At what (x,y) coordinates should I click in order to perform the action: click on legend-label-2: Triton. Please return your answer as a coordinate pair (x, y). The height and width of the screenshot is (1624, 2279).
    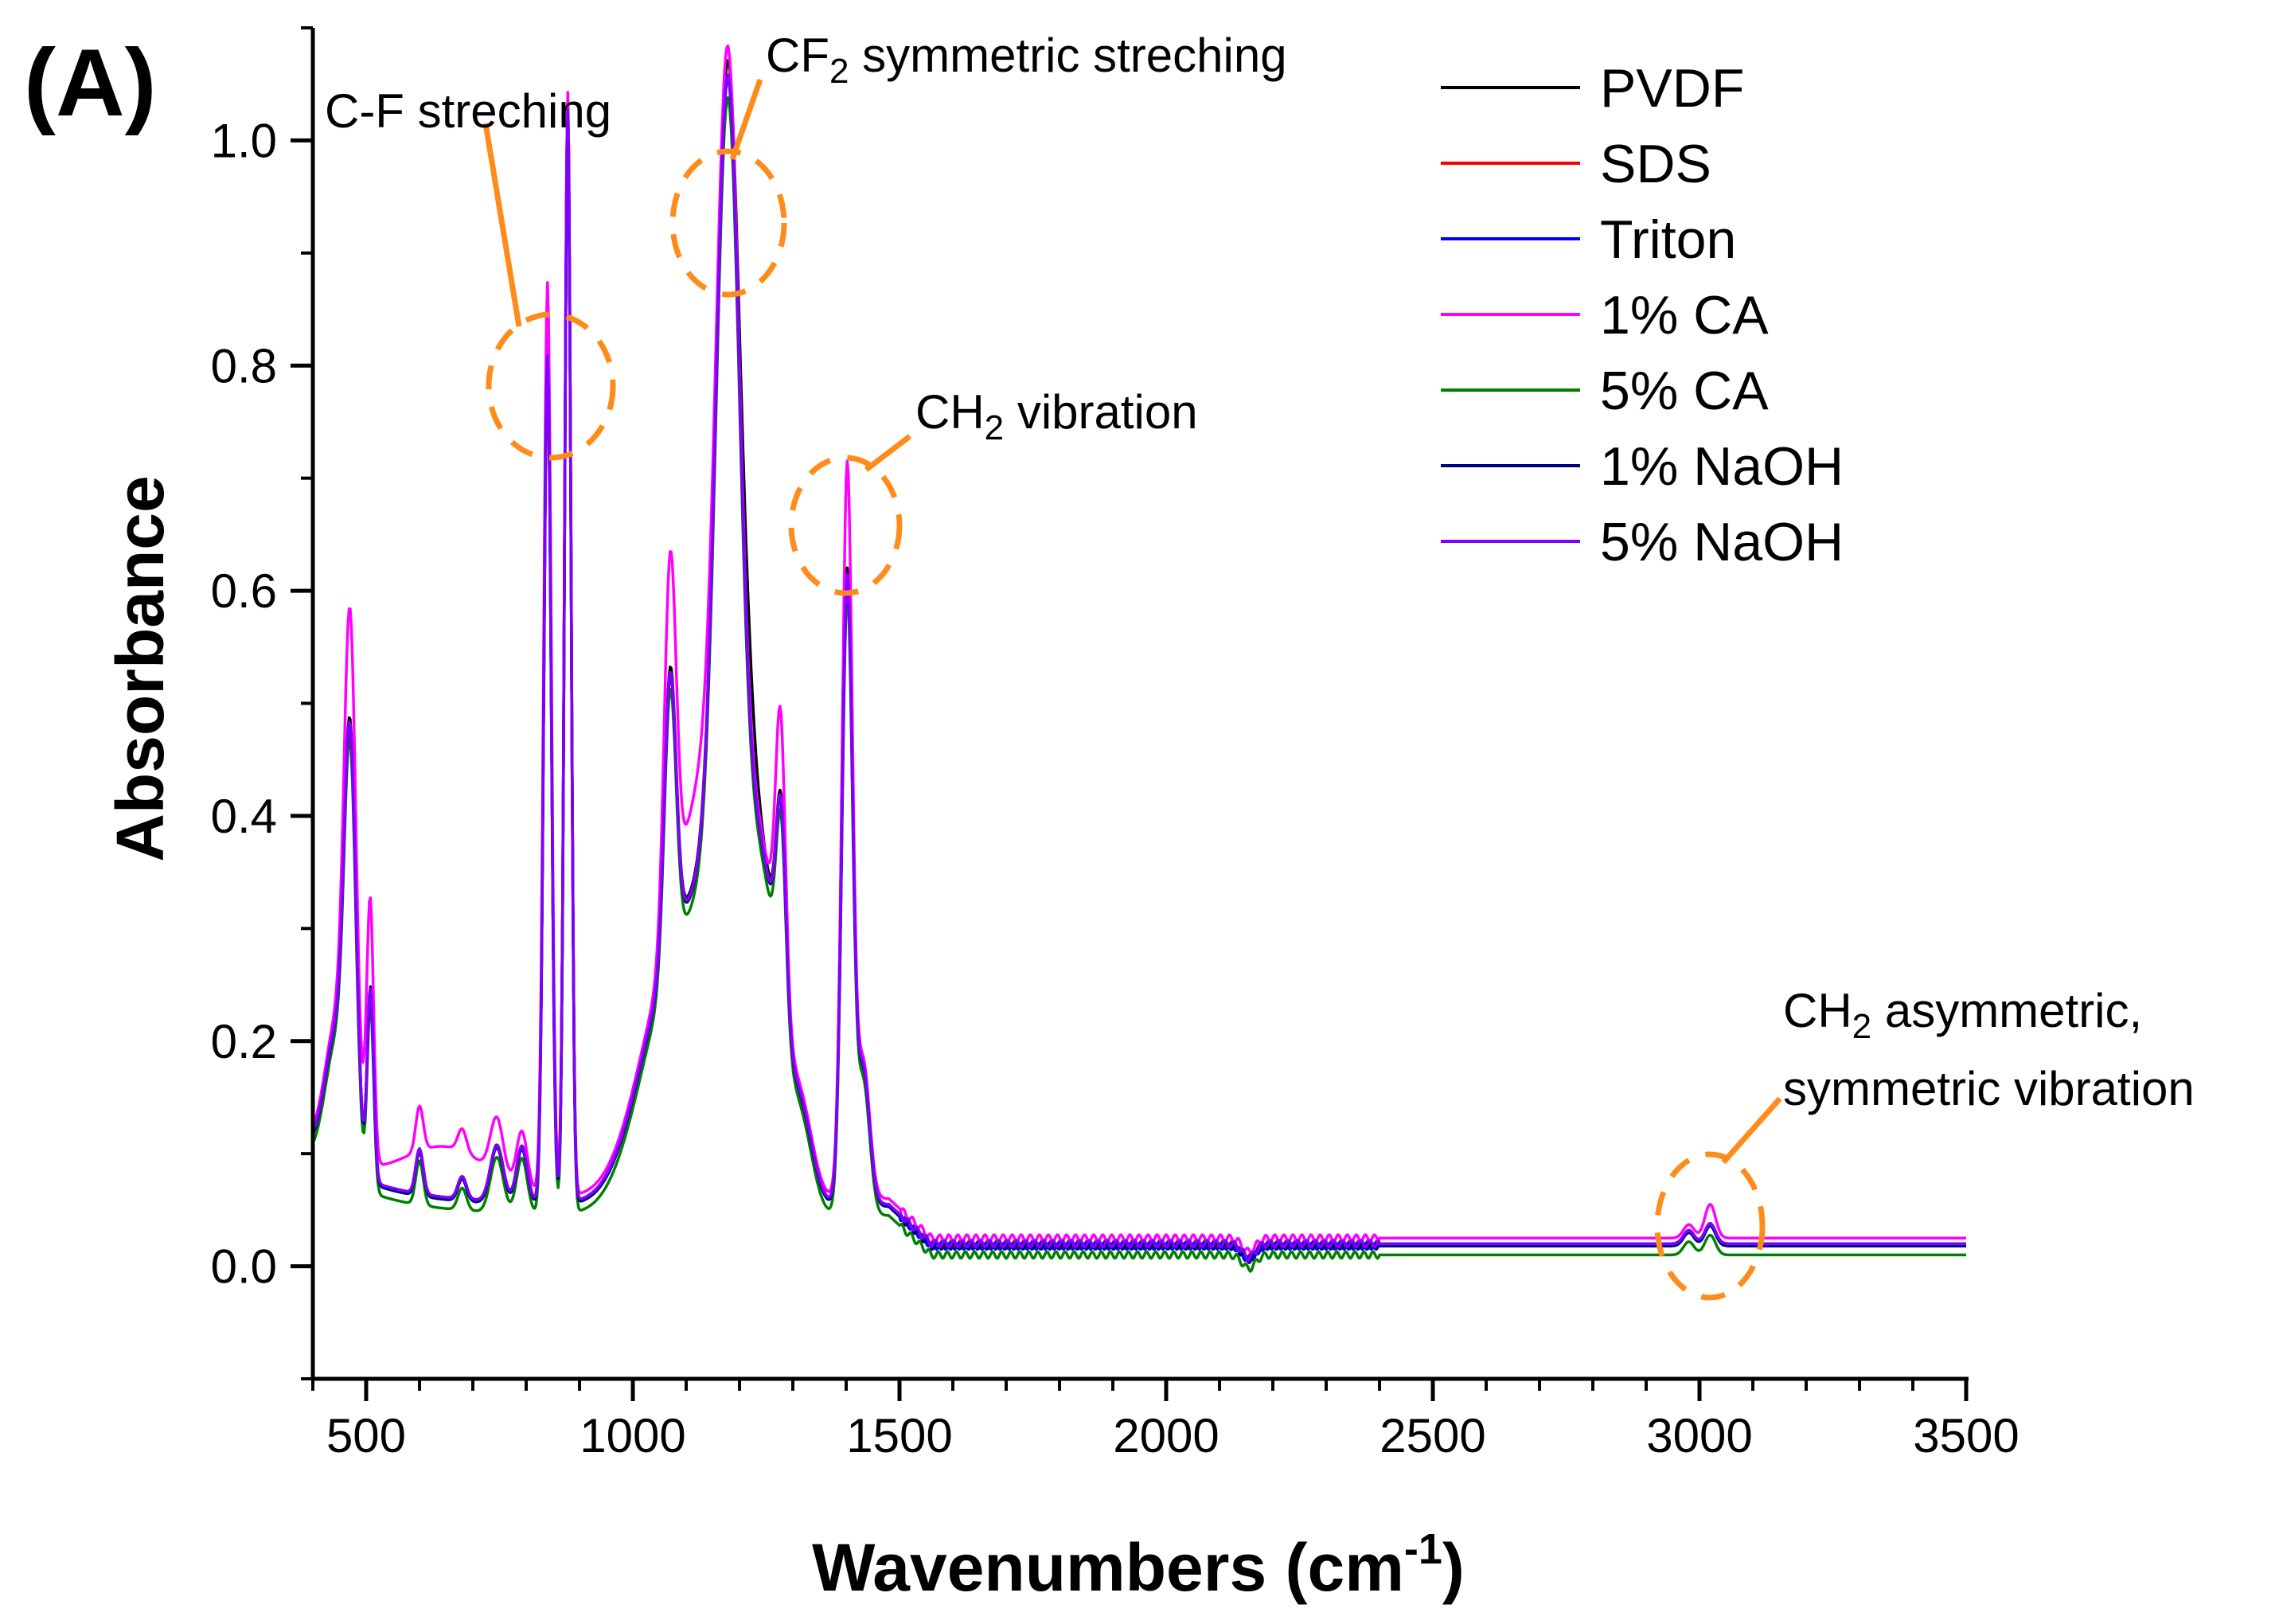
    Looking at the image, I should click on (1668, 239).